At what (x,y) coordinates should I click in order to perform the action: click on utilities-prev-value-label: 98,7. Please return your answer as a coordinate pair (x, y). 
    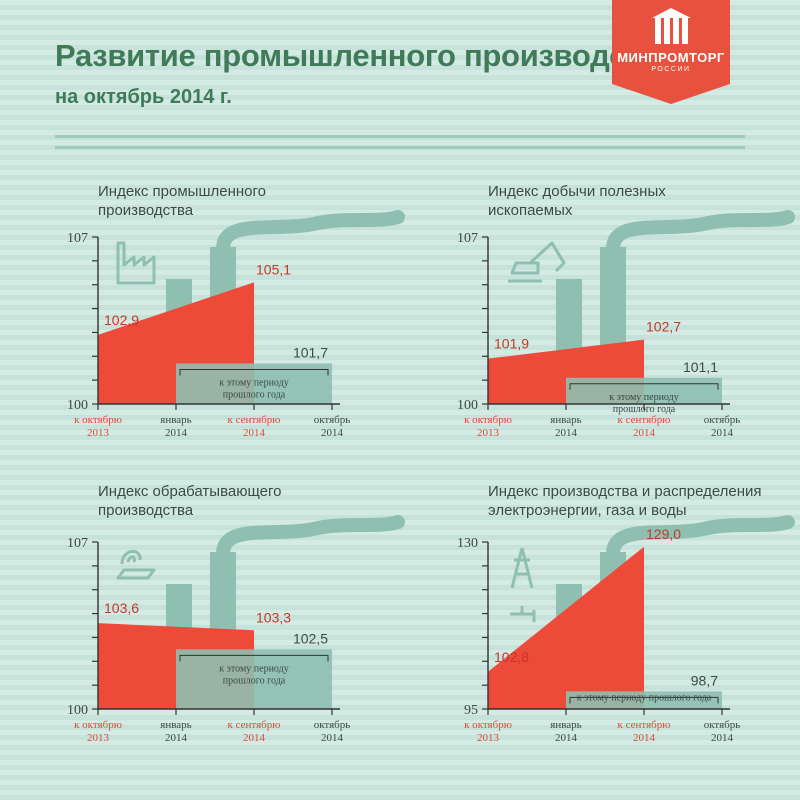
    Looking at the image, I should click on (704, 680).